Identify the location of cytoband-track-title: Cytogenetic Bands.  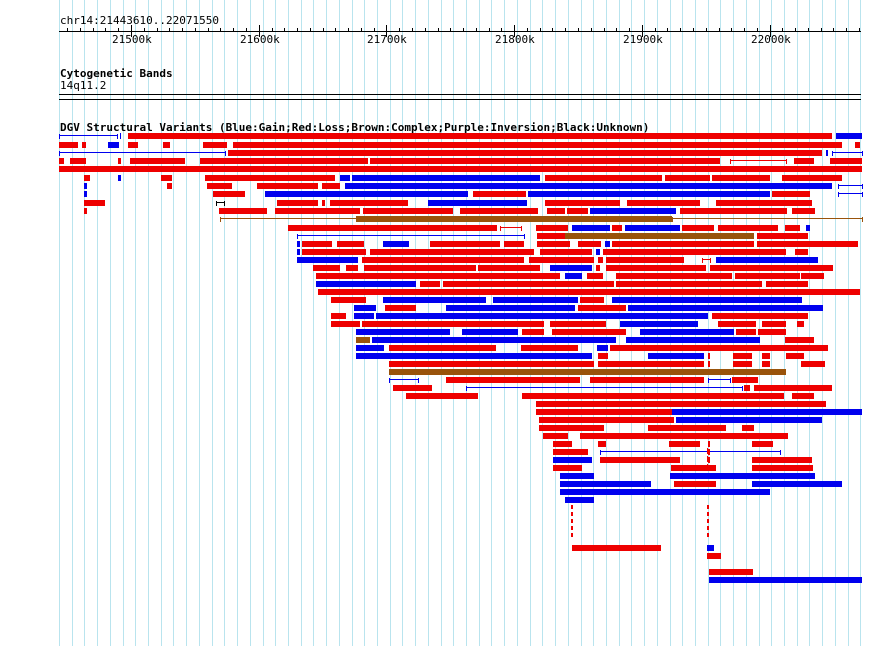
(116, 73).